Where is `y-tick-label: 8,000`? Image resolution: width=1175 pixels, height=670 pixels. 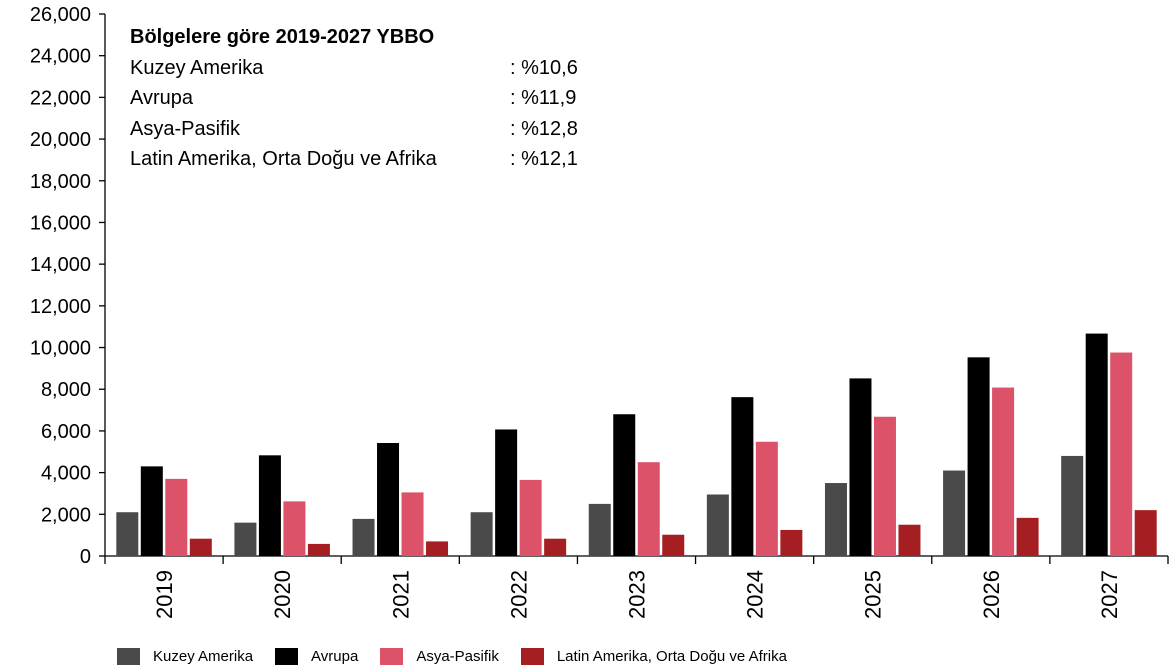 y-tick-label: 8,000 is located at coordinates (66, 390).